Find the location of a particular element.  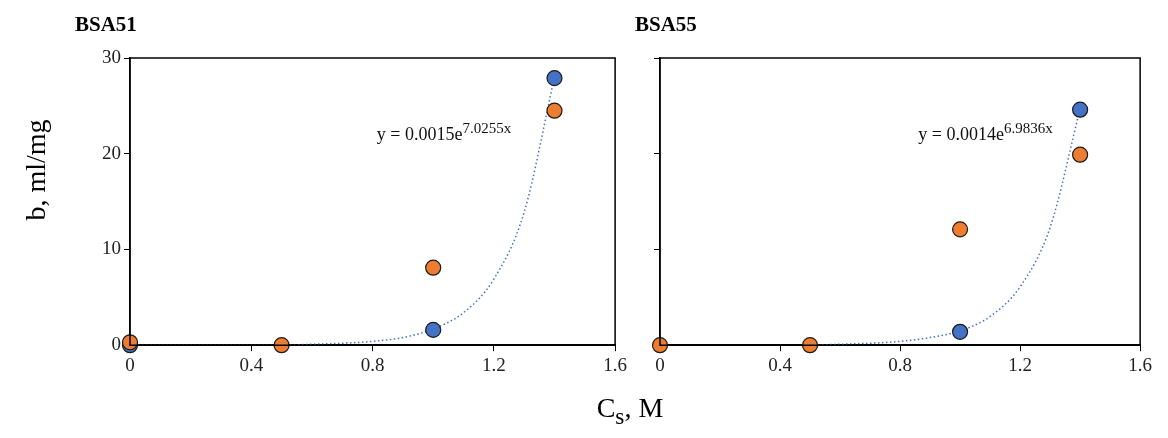

annotation: y = 0.0014e$^{6.9836x}$ is located at coordinates (985, 132).